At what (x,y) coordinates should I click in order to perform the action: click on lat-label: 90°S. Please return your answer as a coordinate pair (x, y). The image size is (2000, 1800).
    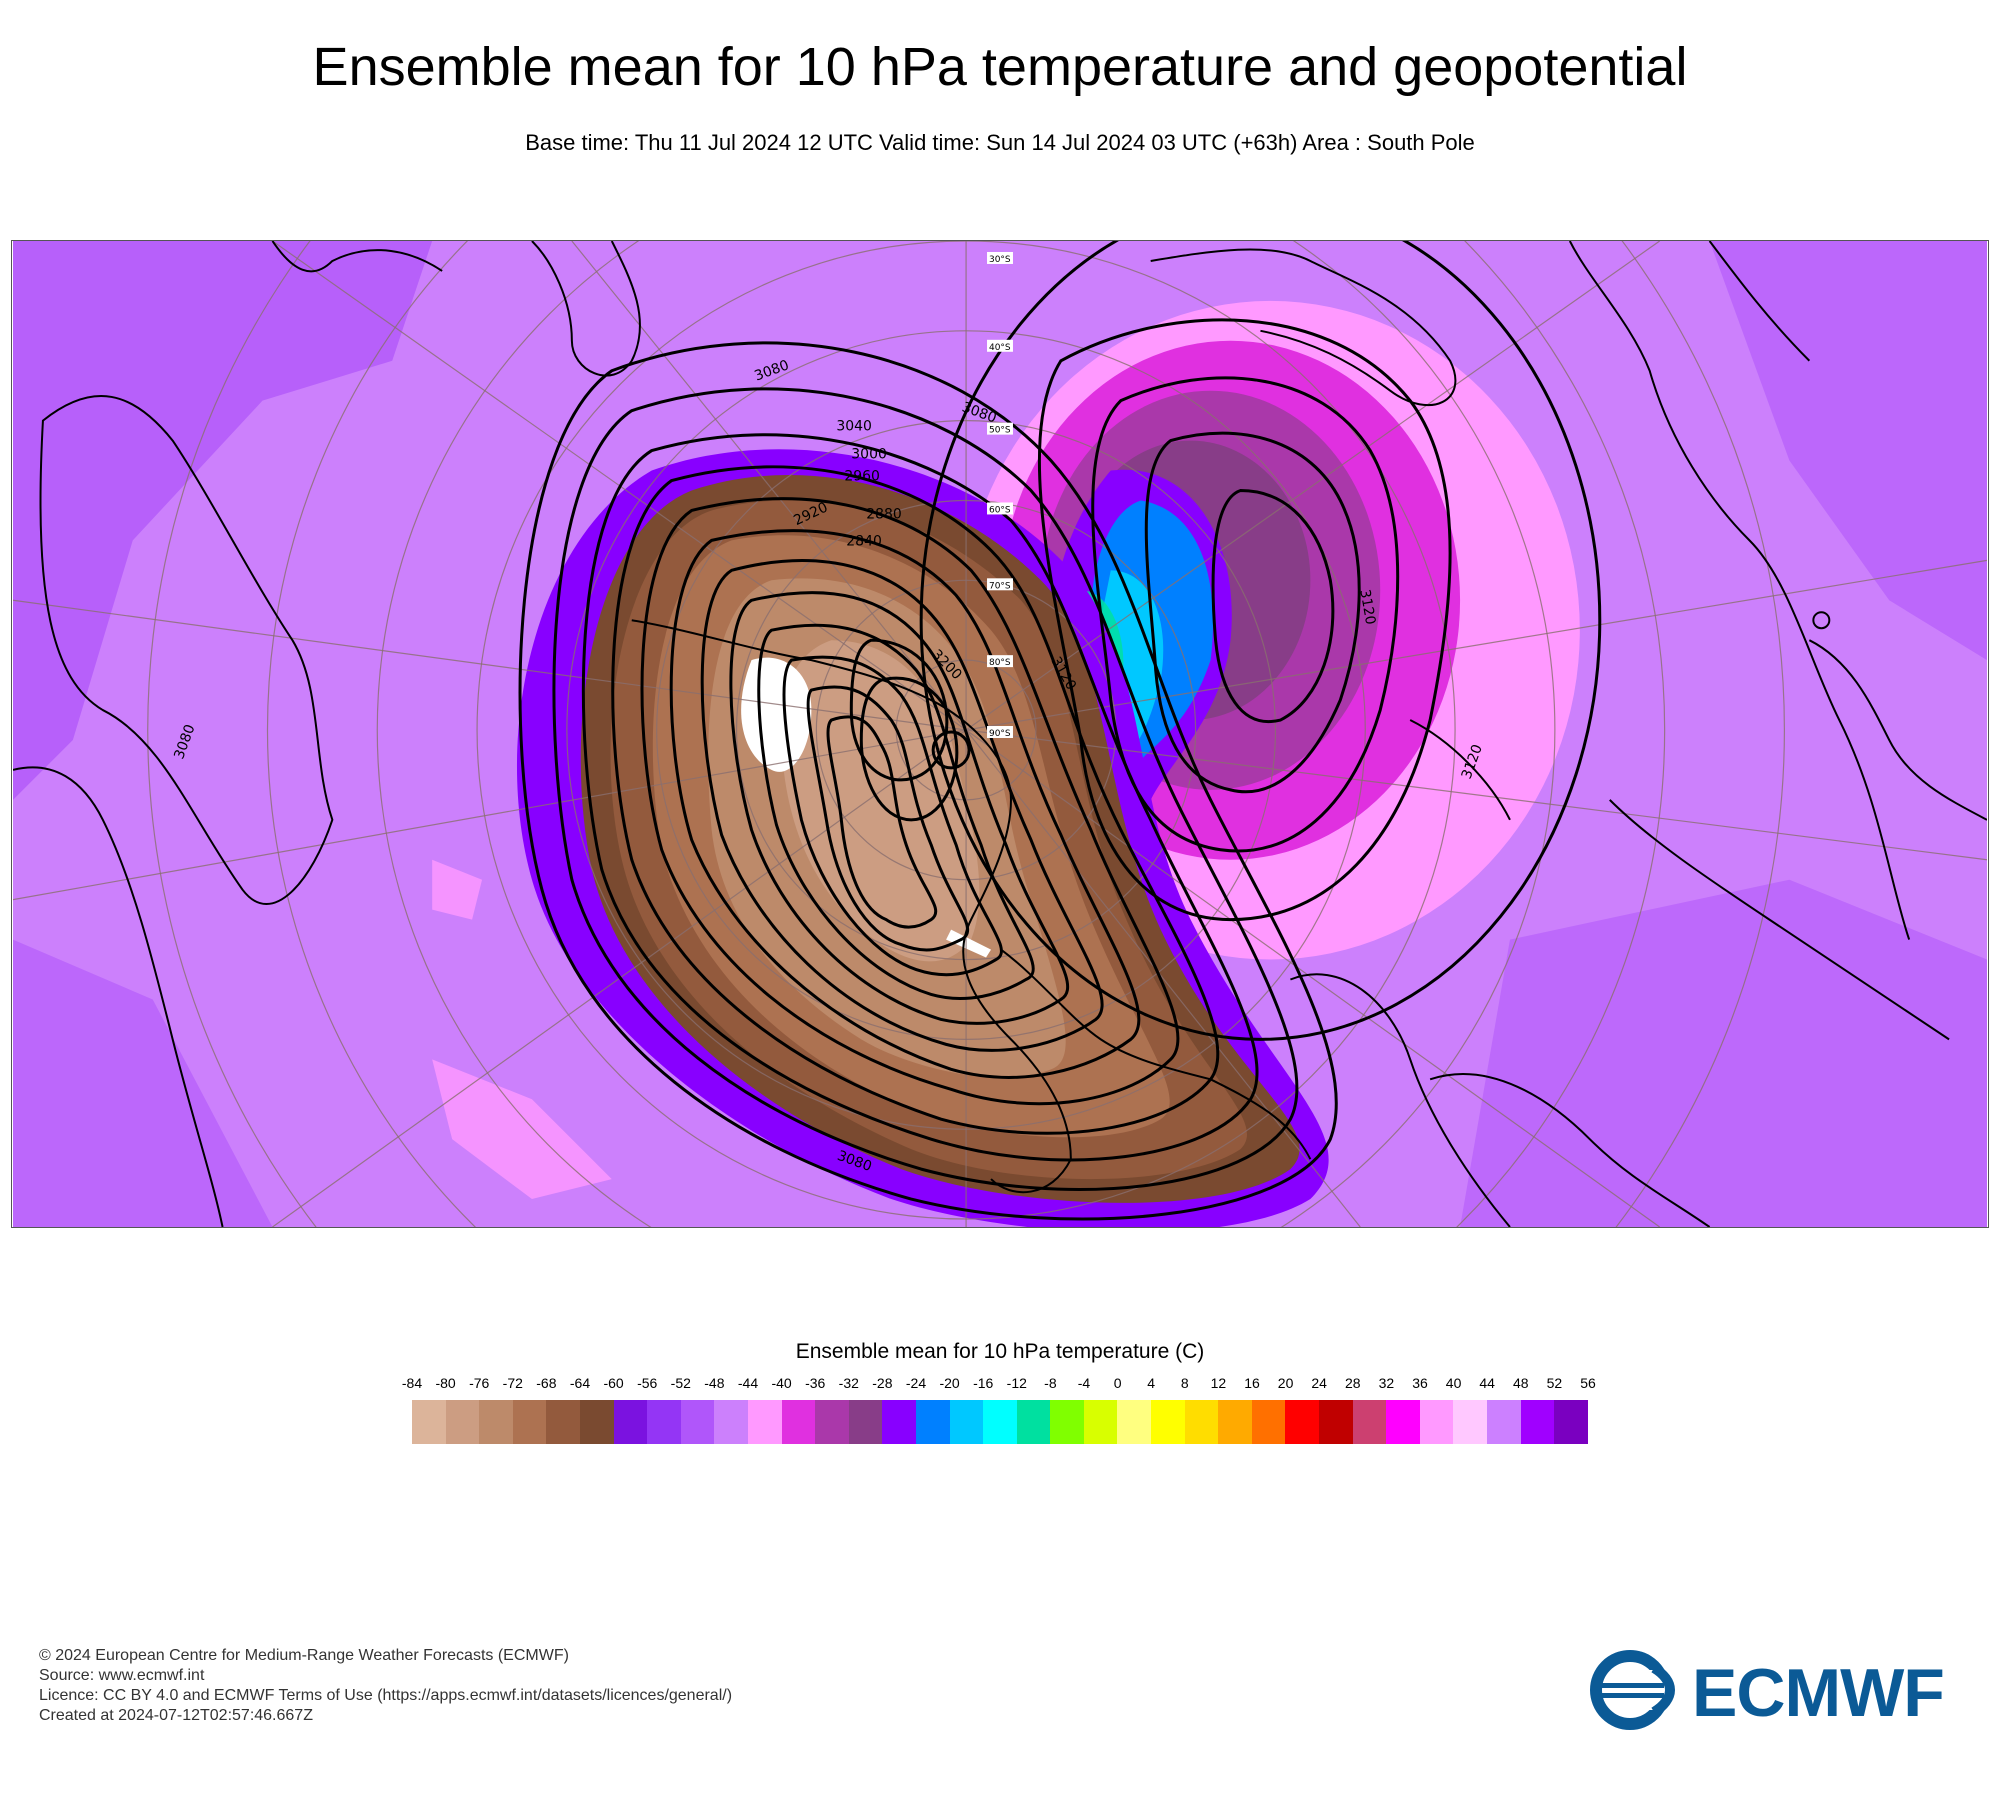
    Looking at the image, I should click on (1000, 734).